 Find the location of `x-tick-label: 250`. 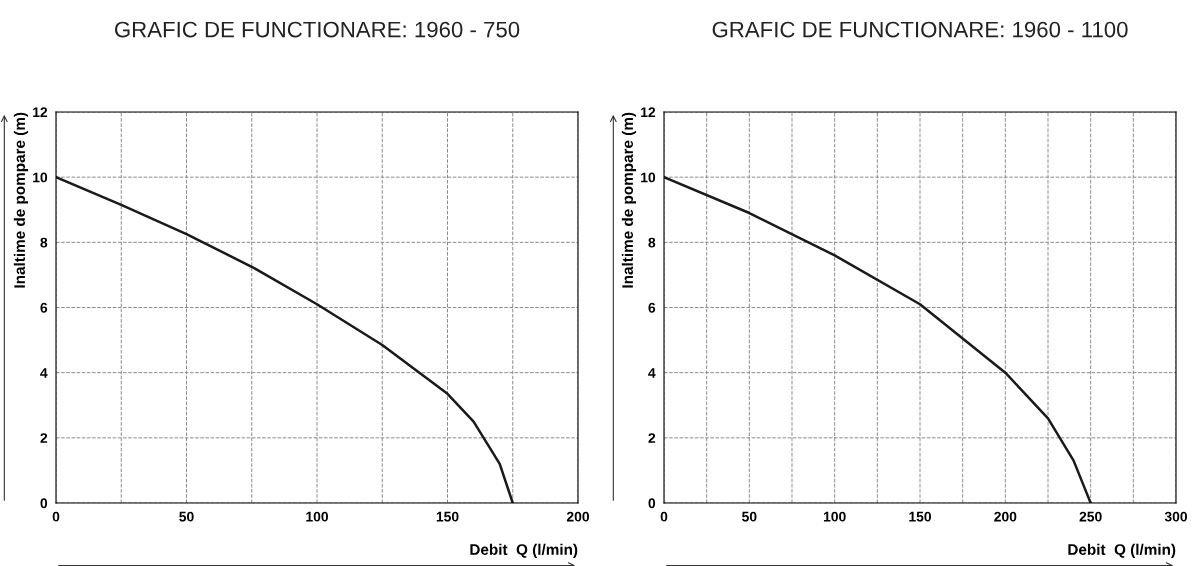

x-tick-label: 250 is located at coordinates (1090, 516).